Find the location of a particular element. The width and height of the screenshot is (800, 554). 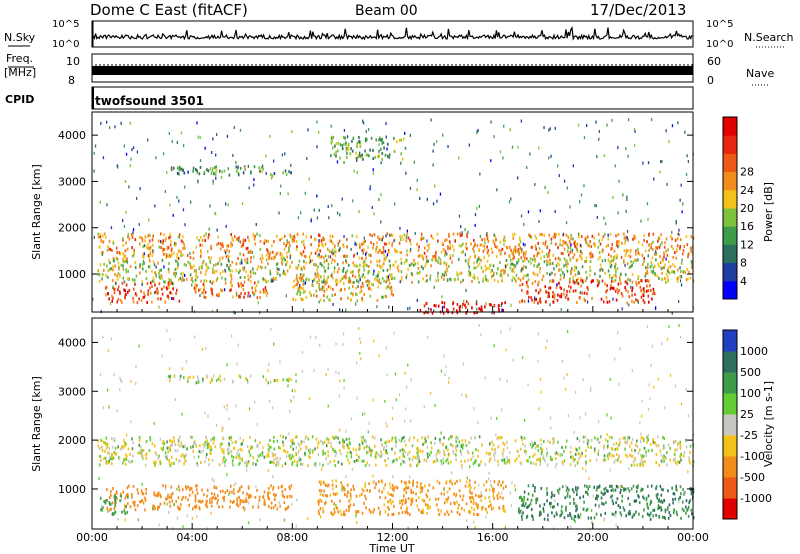

station-title: Dome C East (fitACF) is located at coordinates (169, 10).